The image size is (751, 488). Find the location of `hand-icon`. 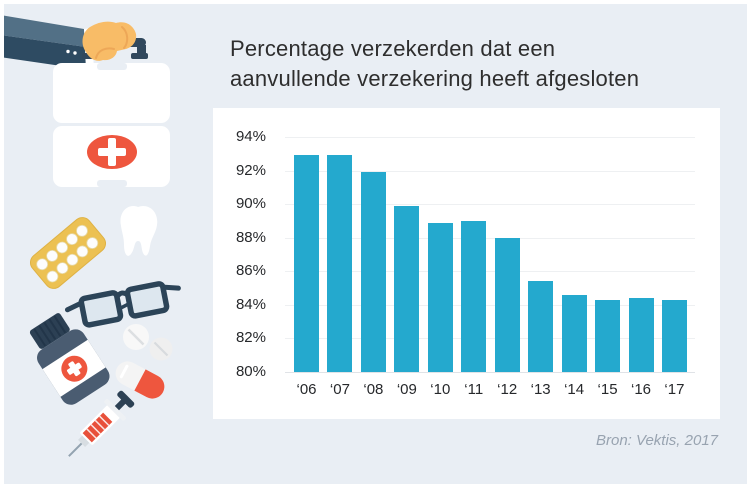

hand-icon is located at coordinates (109, 41).